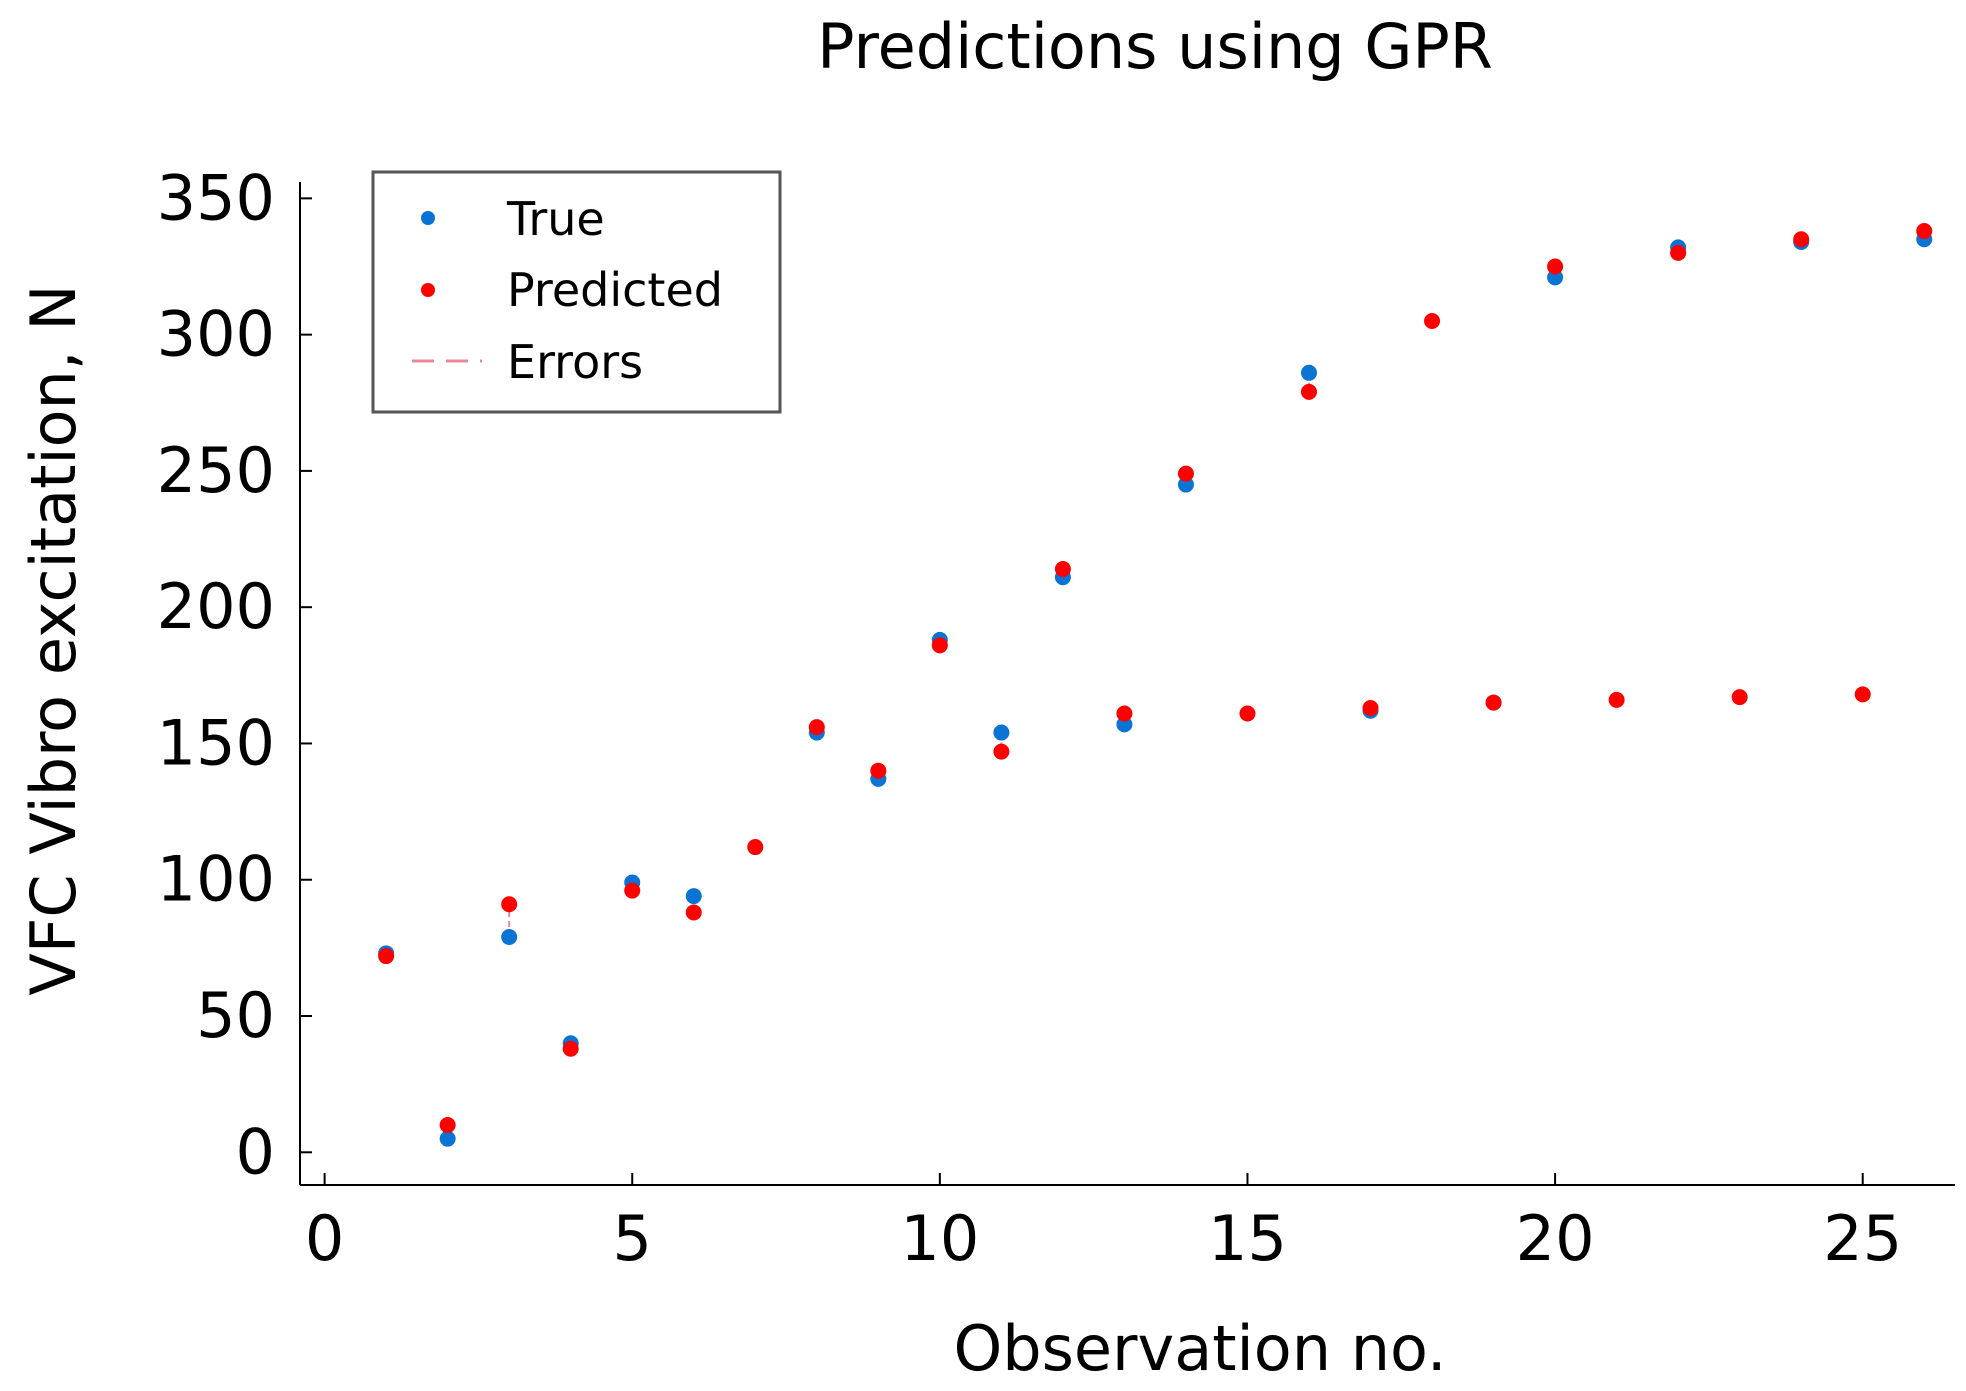 The image size is (1966, 1391). What do you see at coordinates (216, 742) in the screenshot?
I see `y-tick-label: 150` at bounding box center [216, 742].